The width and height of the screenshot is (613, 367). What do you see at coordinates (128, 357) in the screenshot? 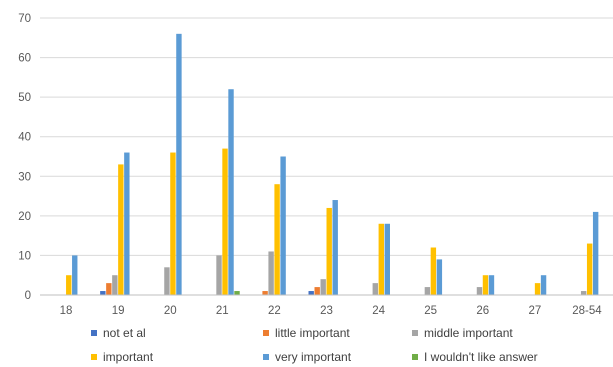
I see `legend-label: important` at bounding box center [128, 357].